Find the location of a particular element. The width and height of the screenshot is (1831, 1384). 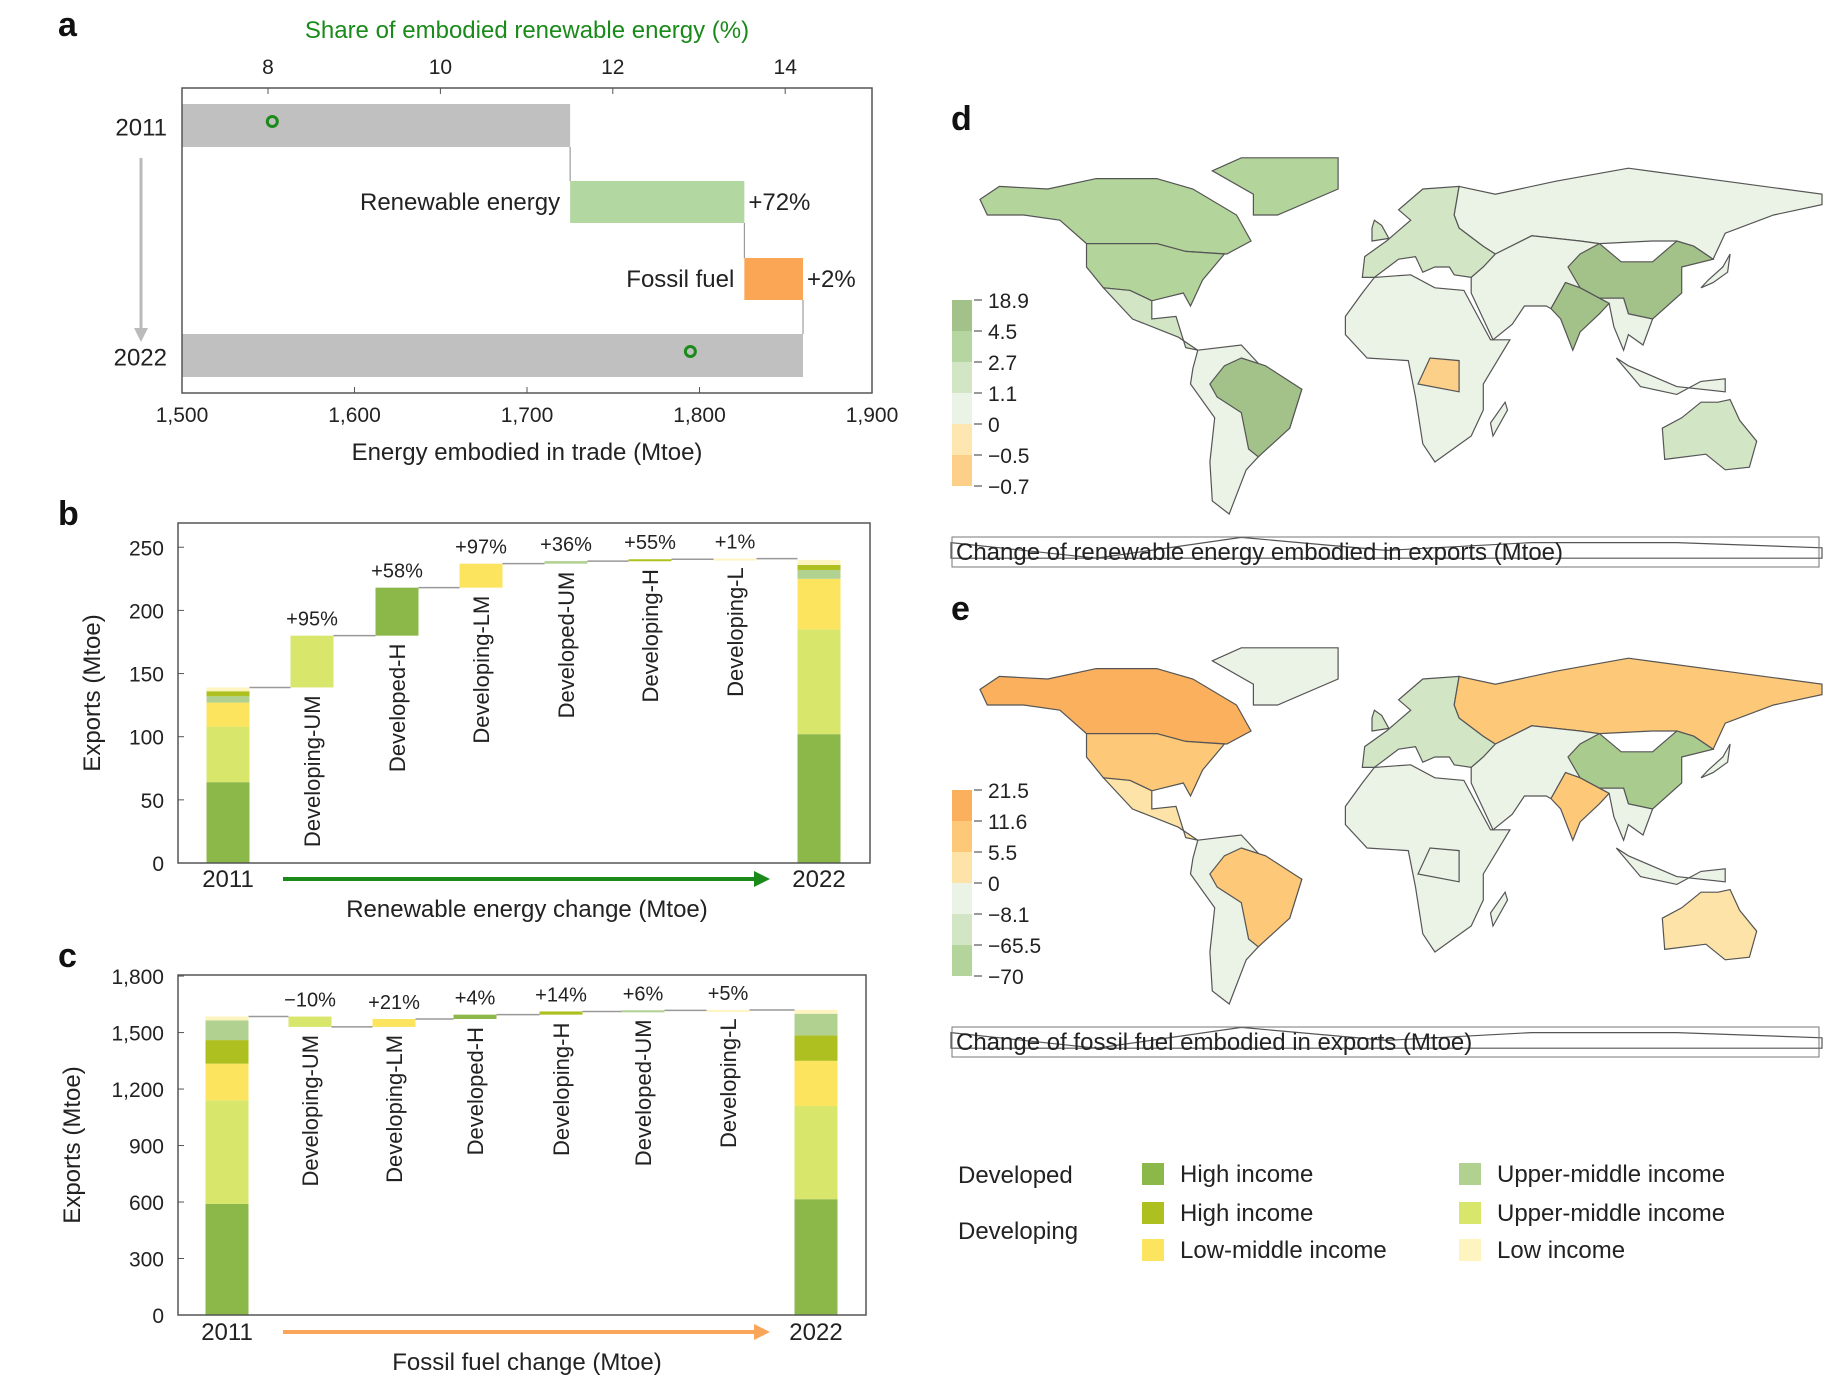

step-category-label: Developed-H is located at coordinates (475, 1091).